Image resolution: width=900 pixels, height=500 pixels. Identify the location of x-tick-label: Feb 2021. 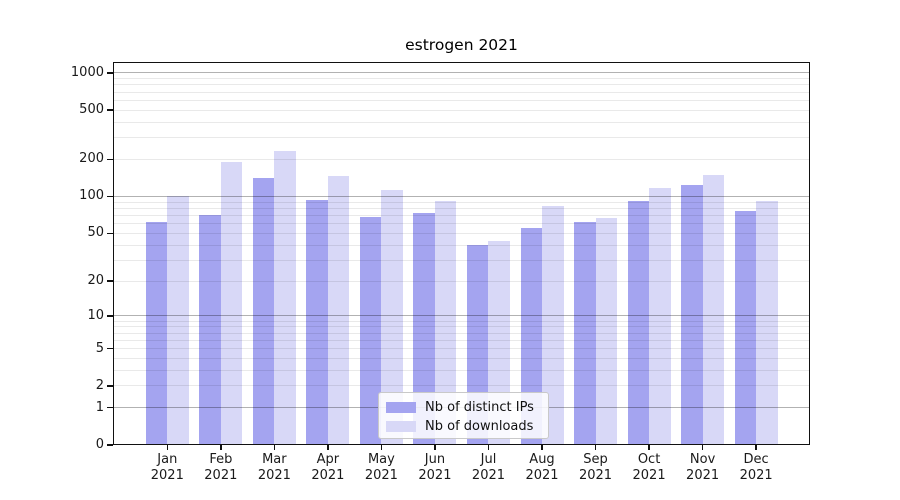
(221, 467).